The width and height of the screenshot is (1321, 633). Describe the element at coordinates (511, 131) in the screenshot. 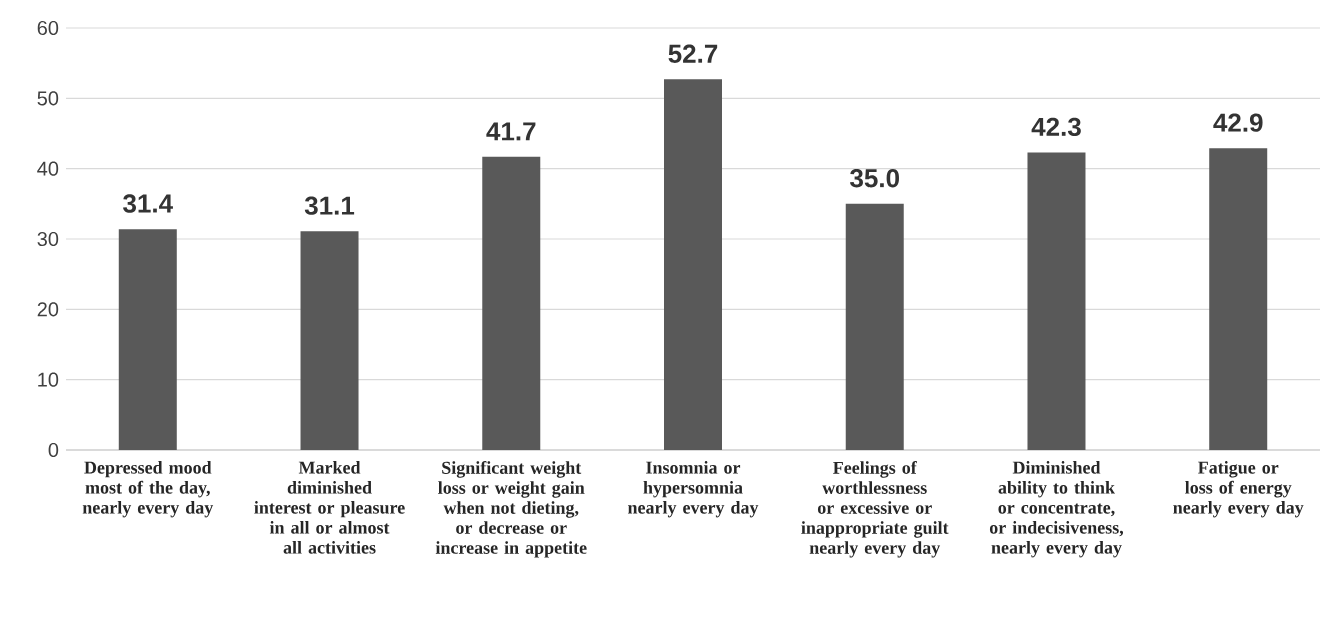

I see `data-label: 41.7` at that location.